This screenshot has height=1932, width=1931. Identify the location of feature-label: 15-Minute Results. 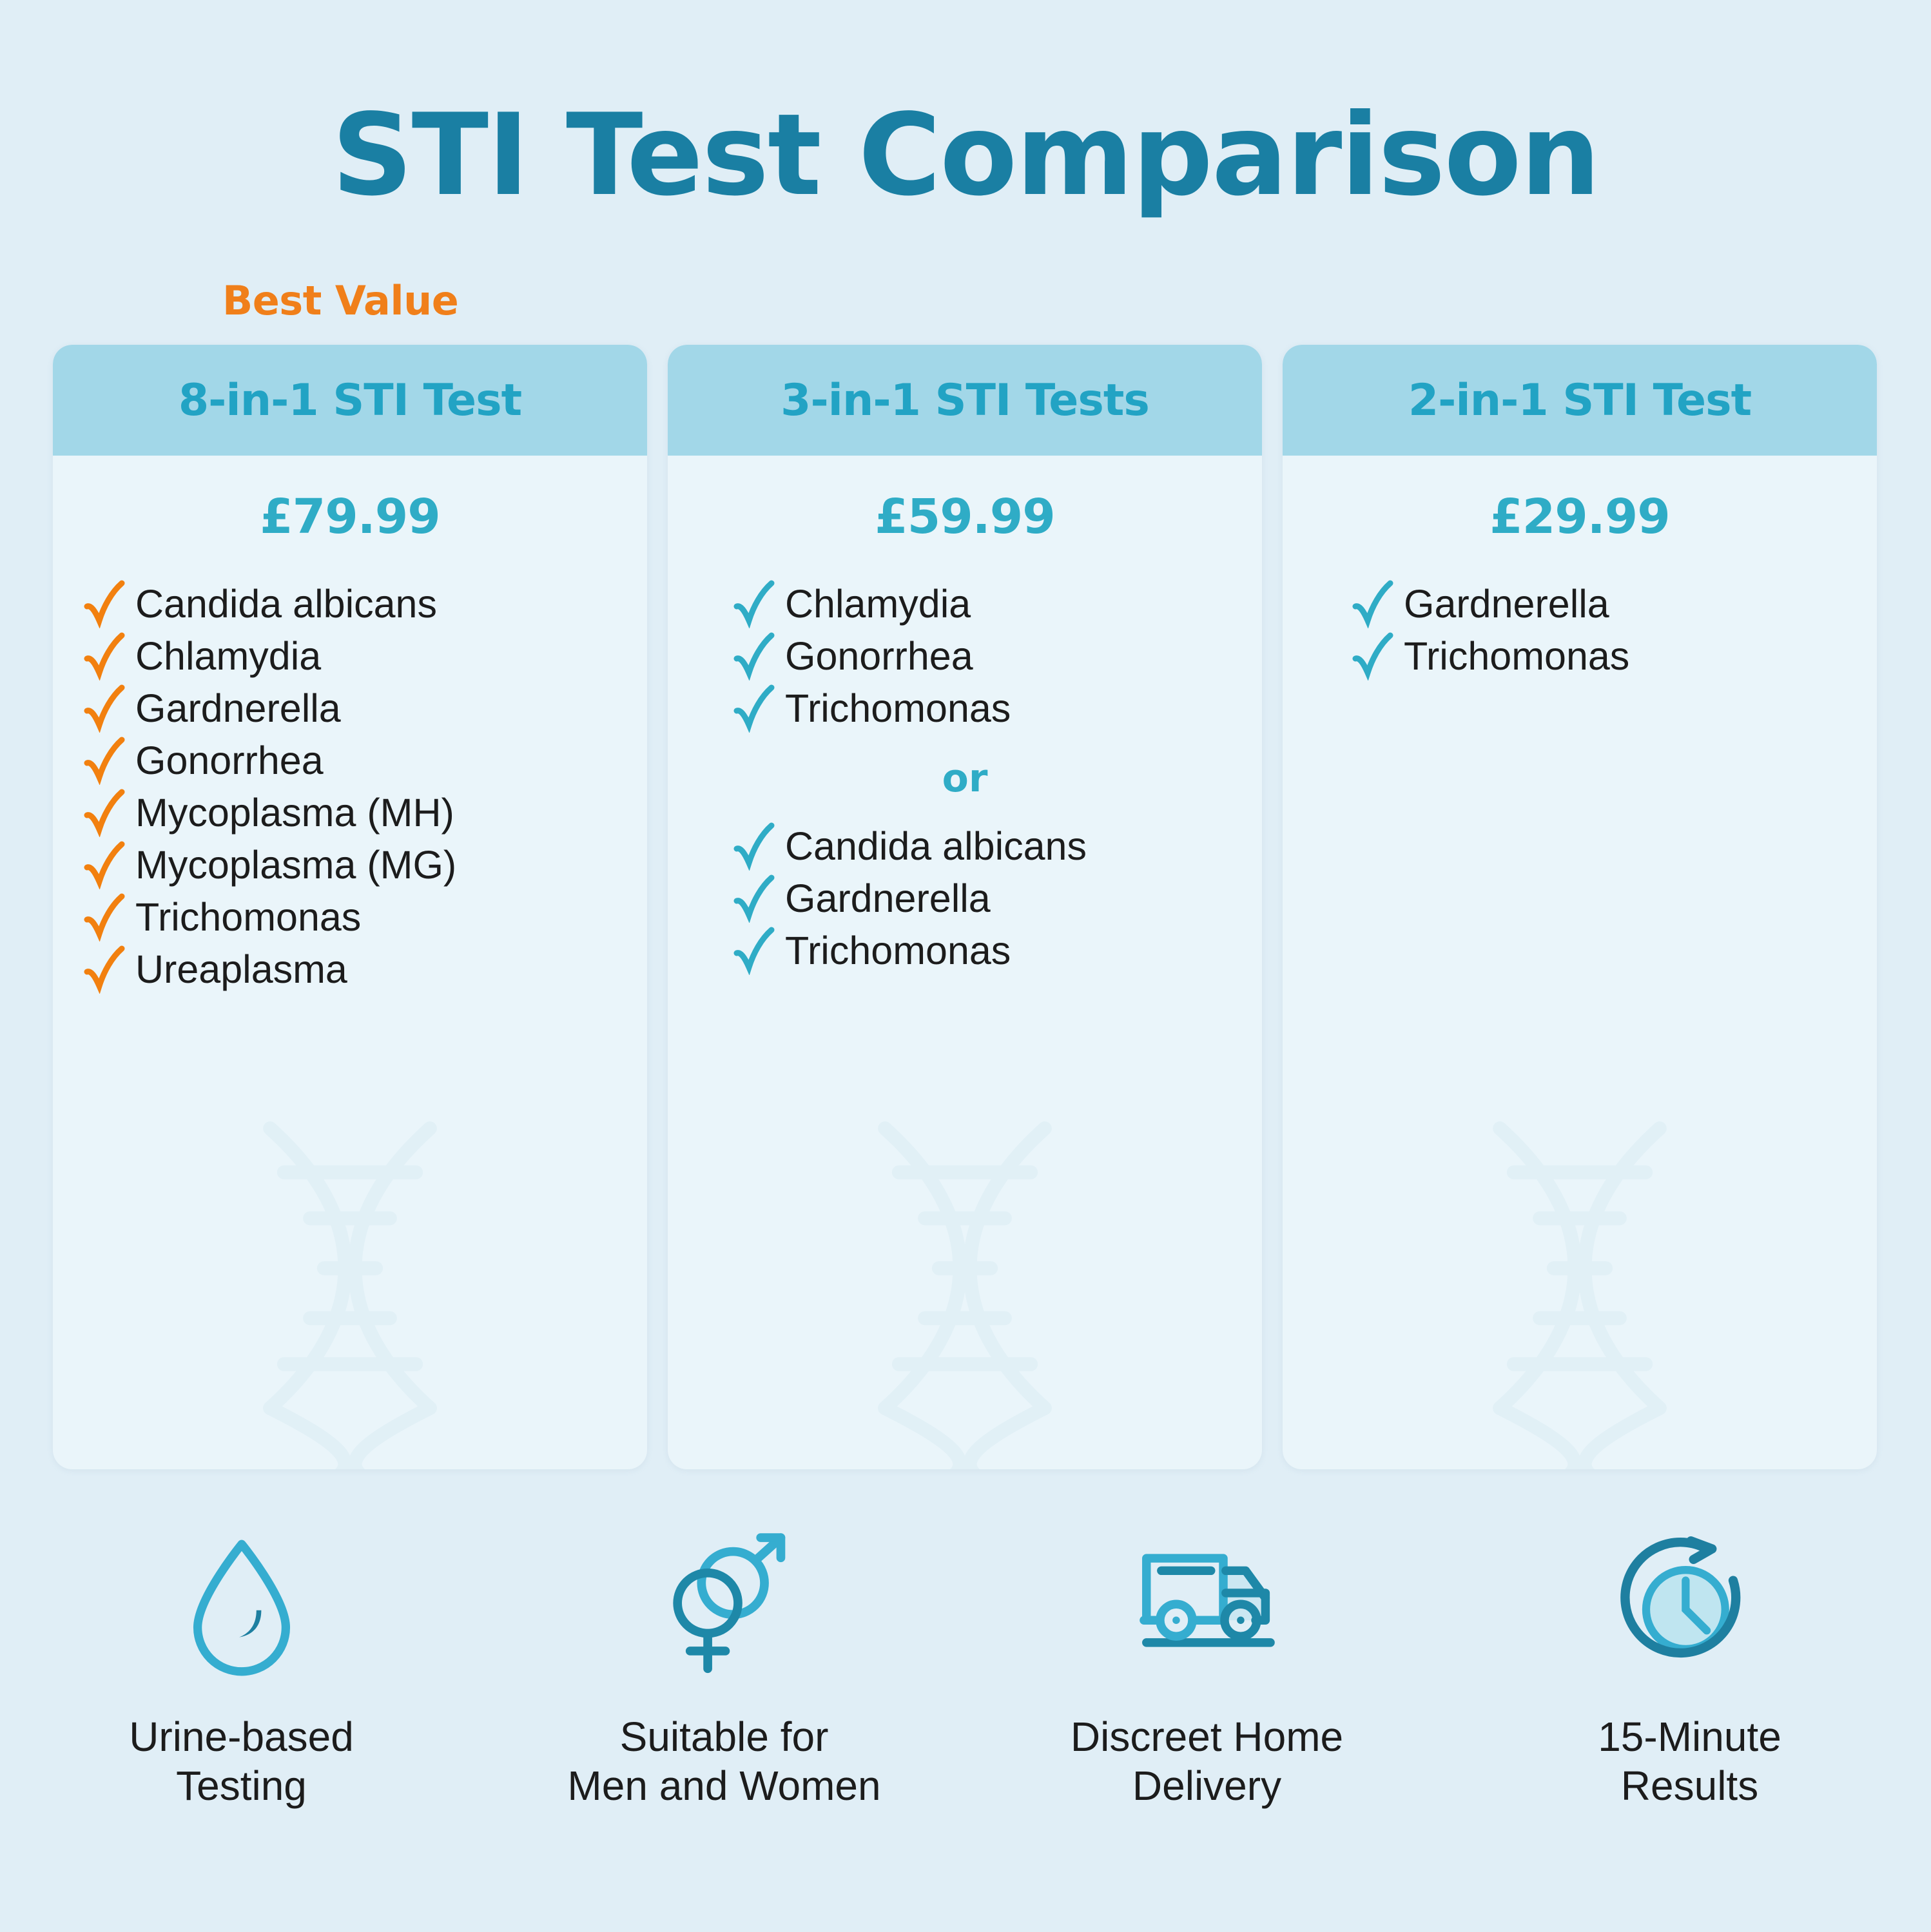
(1689, 1761).